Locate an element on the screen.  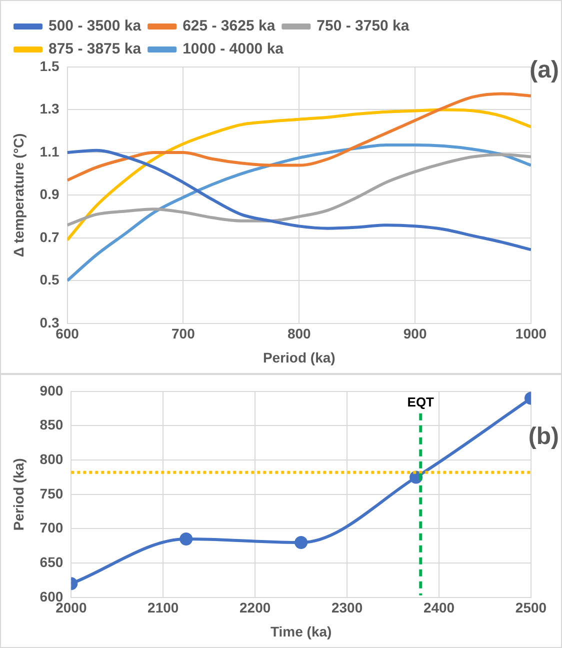
y-tick-label: 0.3 is located at coordinates (50, 322).